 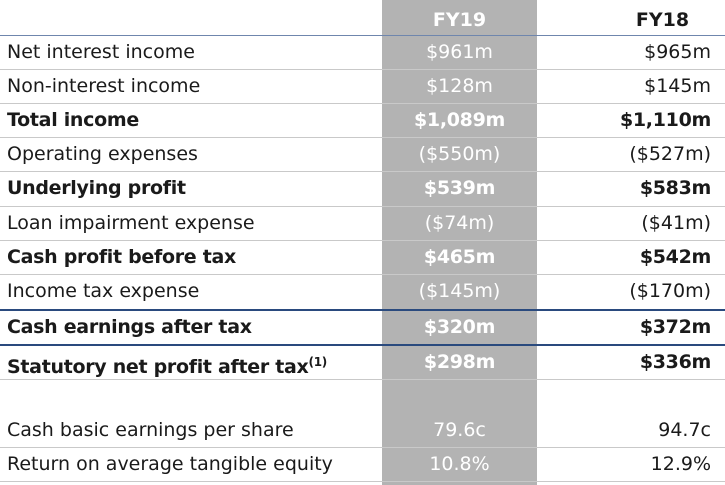 I want to click on fy18-value: ($170m), so click(x=670, y=291).